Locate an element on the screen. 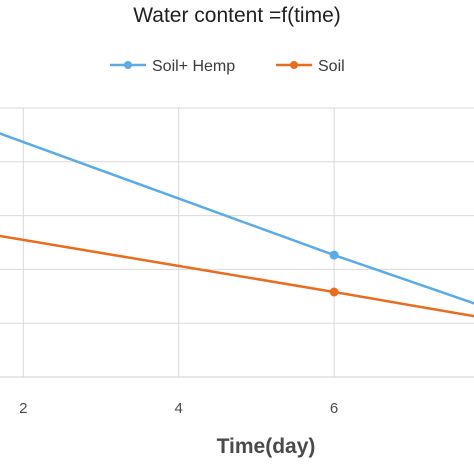  legend-label-soil: Soil is located at coordinates (331, 66).